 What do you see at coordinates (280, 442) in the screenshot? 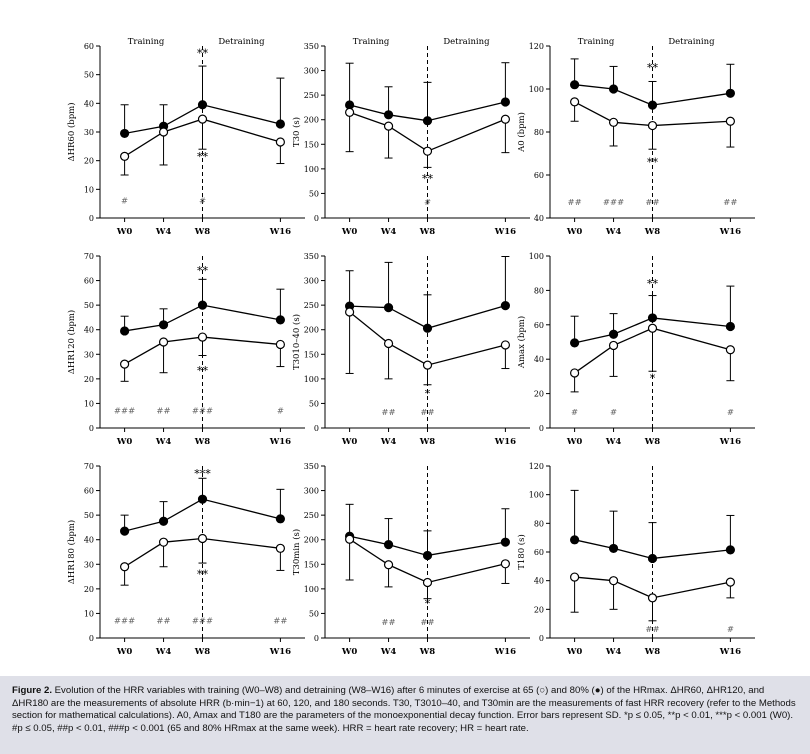
I see `panel-4-x-tick-label: W16` at bounding box center [280, 442].